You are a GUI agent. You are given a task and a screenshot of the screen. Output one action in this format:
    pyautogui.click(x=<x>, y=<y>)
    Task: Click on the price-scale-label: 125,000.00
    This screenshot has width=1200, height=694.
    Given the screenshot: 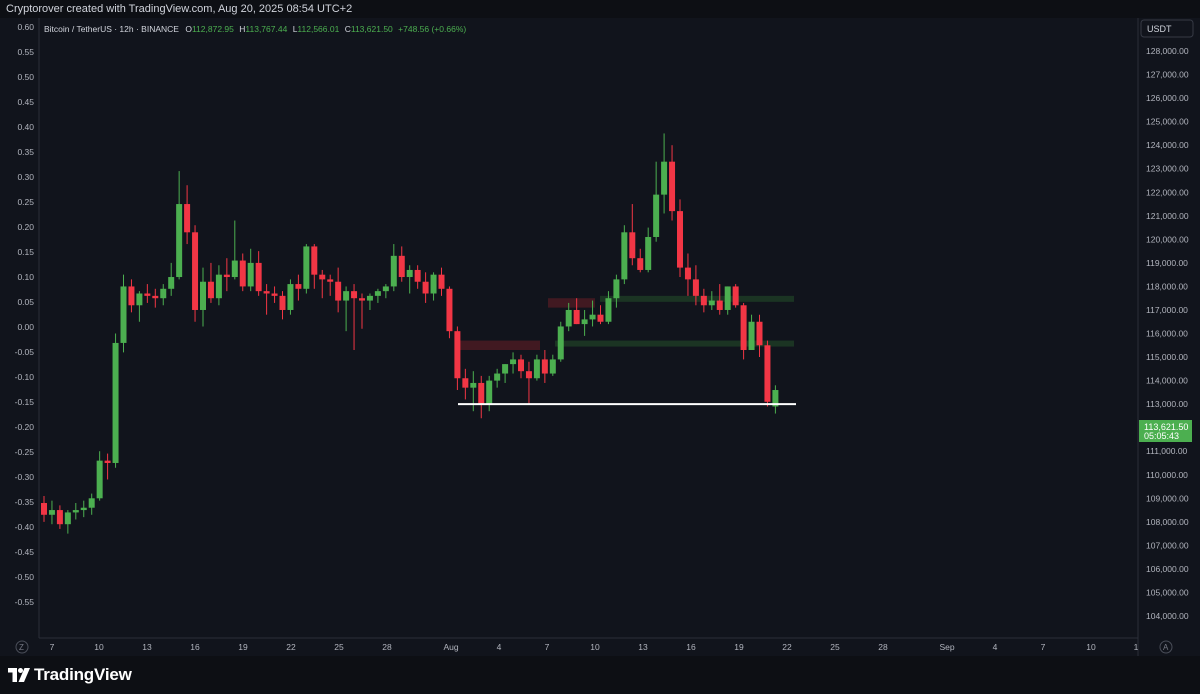 What is the action you would take?
    pyautogui.click(x=1167, y=122)
    